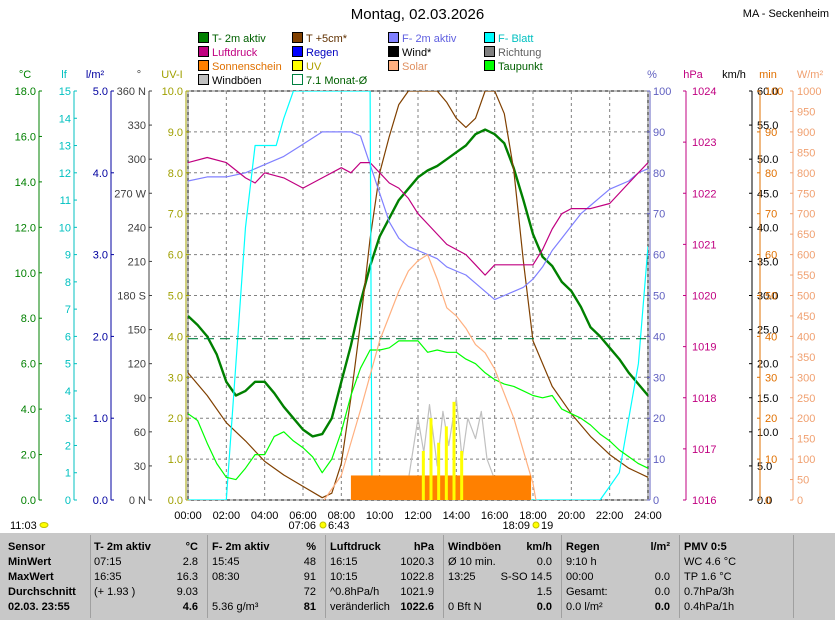  I want to click on axis-tick-label: 1, so click(68, 474).